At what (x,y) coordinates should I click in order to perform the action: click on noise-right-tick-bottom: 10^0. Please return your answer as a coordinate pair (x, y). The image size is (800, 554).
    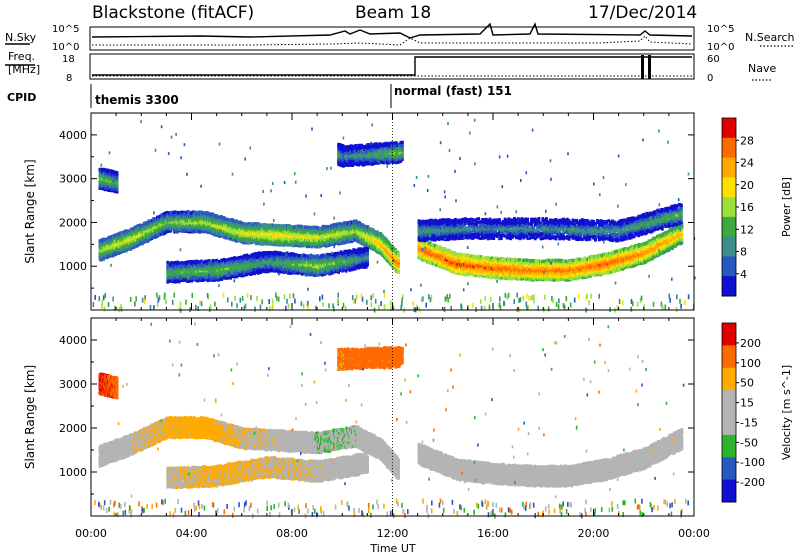
    Looking at the image, I should click on (720, 47).